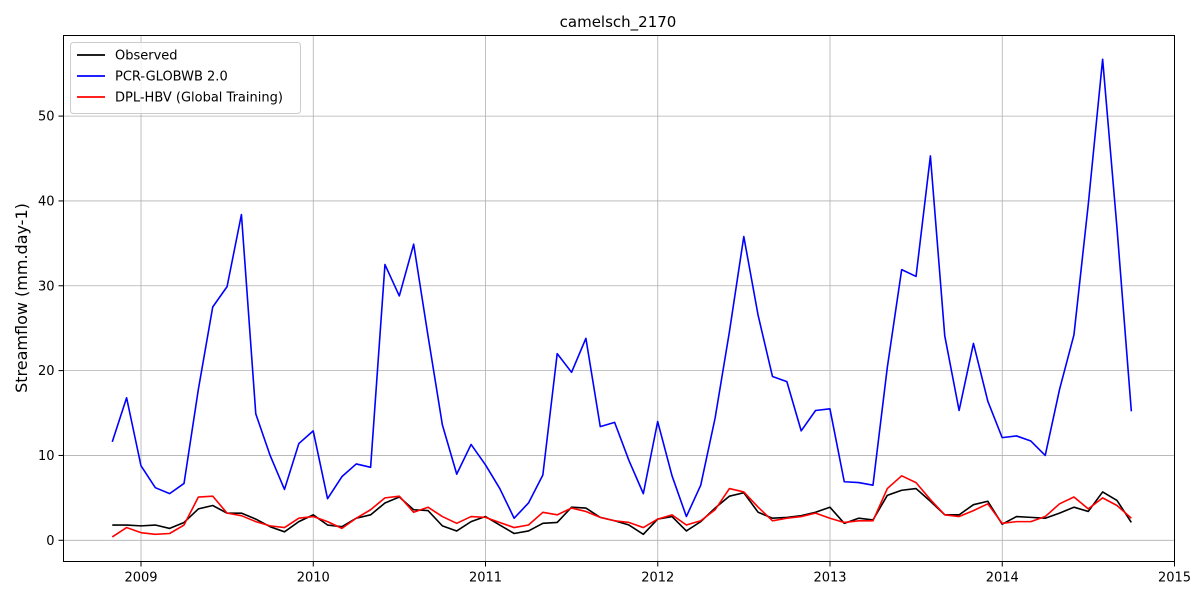  Describe the element at coordinates (46, 371) in the screenshot. I see `y-tick-label: 20` at that location.